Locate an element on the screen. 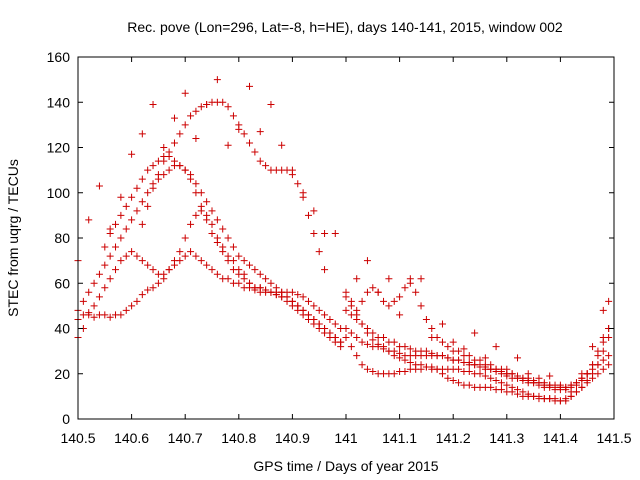 The image size is (640, 480). x-tick-label: 140.8 is located at coordinates (238, 438).